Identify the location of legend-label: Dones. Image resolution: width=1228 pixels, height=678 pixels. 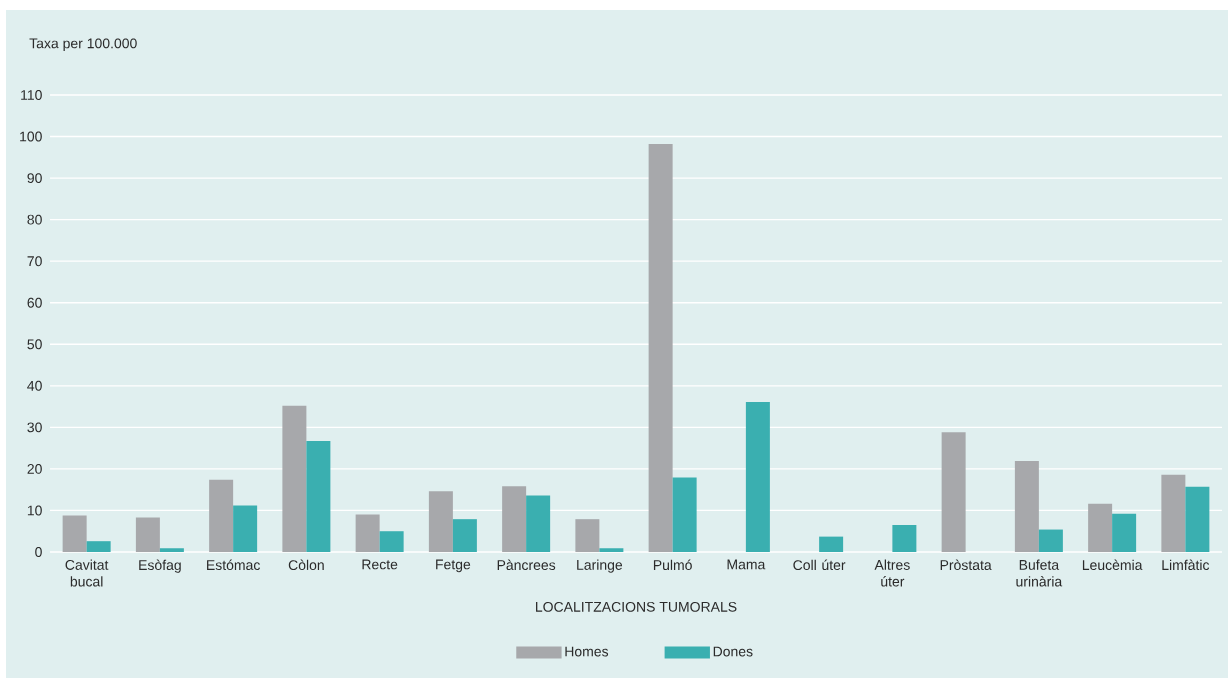
(733, 651).